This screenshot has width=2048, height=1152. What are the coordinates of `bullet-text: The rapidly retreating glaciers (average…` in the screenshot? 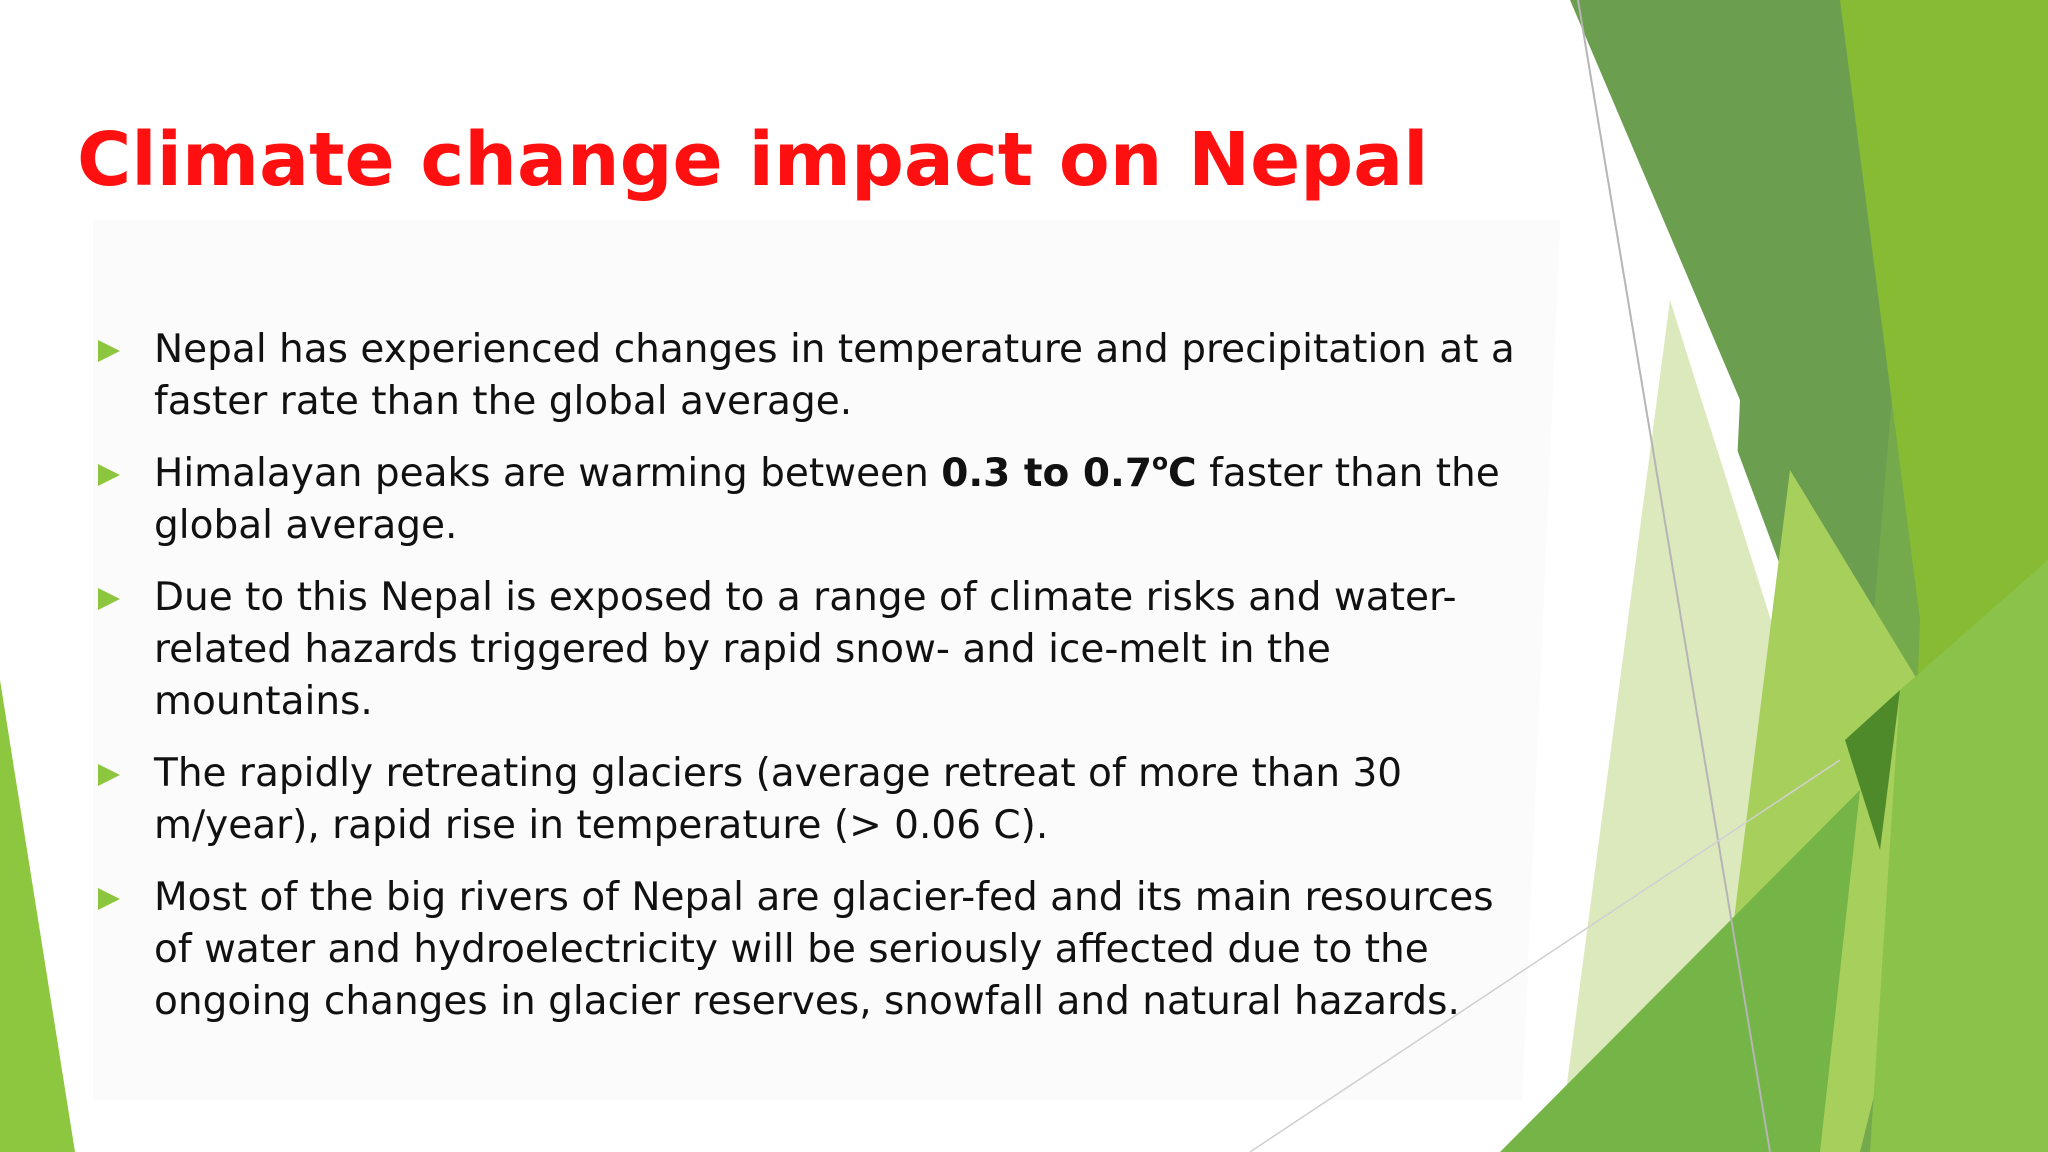 It's located at (778, 799).